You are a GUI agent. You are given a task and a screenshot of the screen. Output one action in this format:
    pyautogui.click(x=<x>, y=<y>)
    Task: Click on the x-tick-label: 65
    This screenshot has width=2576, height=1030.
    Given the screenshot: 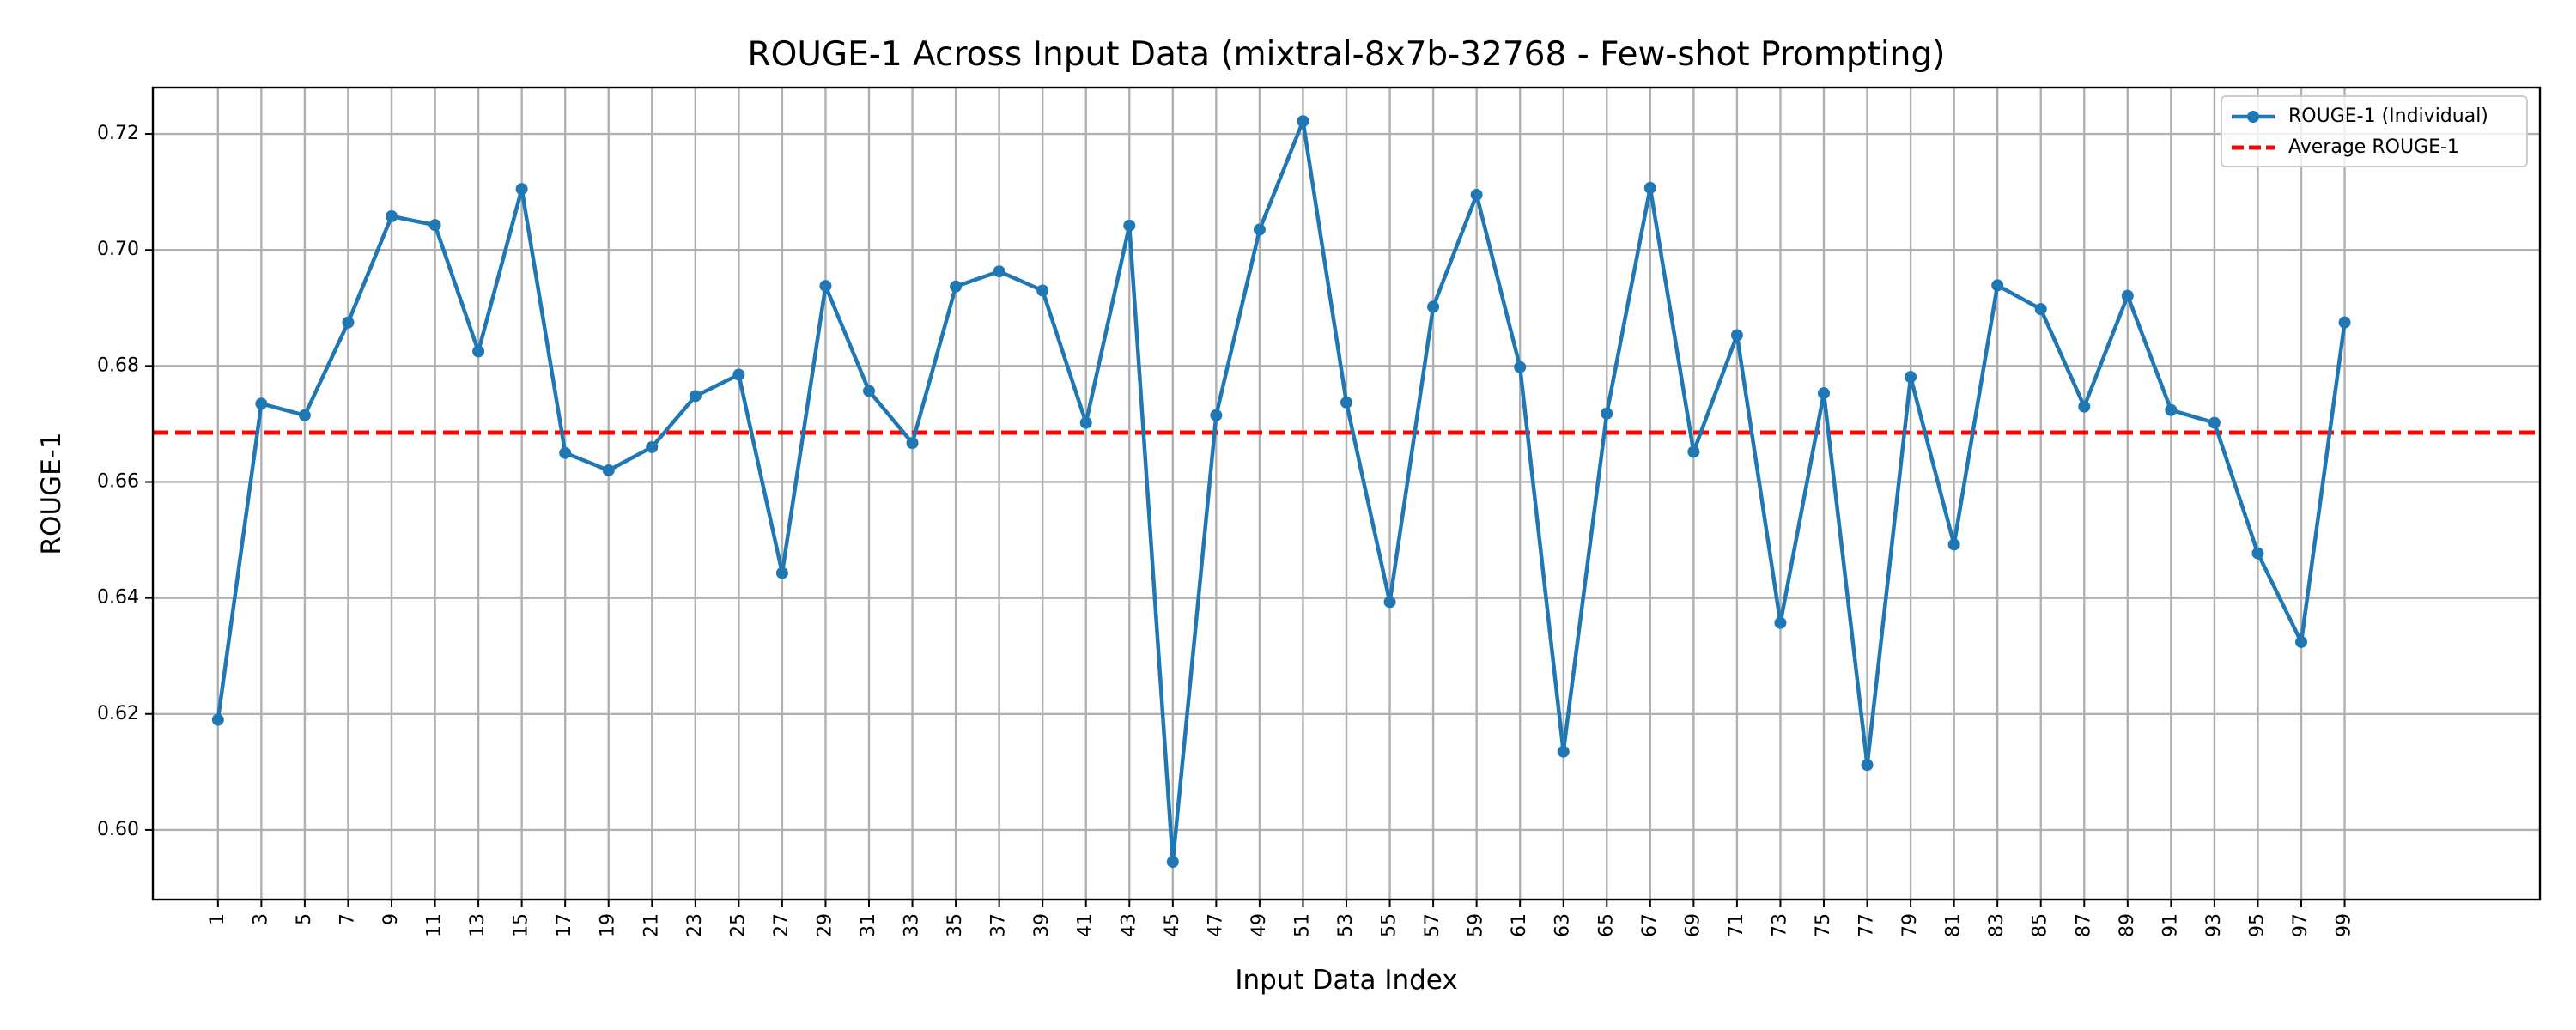 What is the action you would take?
    pyautogui.click(x=1606, y=925)
    